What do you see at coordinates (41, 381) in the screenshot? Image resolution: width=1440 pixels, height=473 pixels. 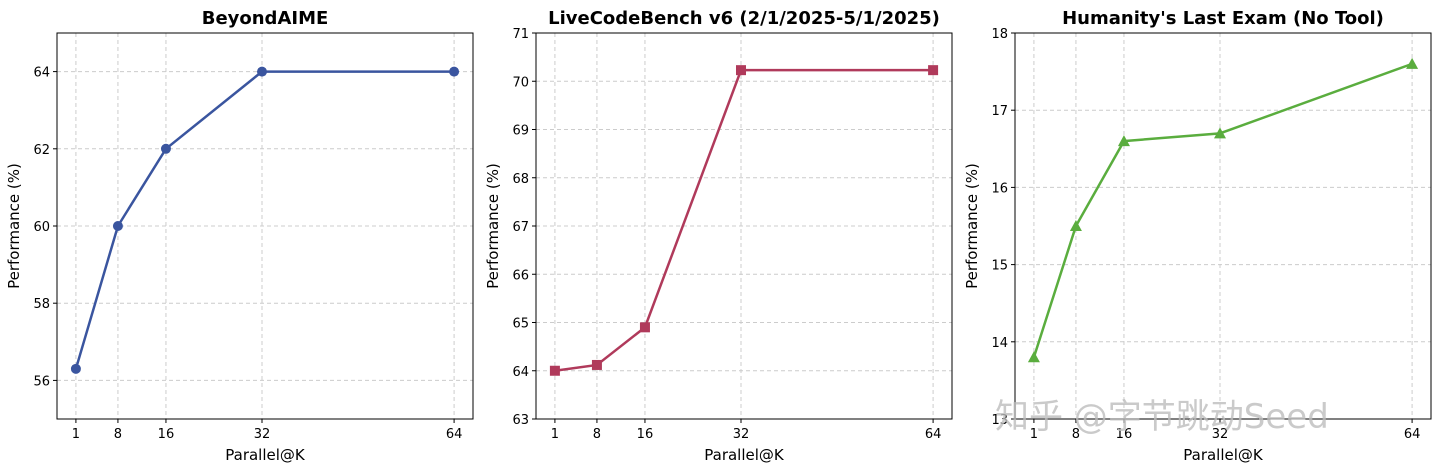 I see `y-tick-label: 56` at bounding box center [41, 381].